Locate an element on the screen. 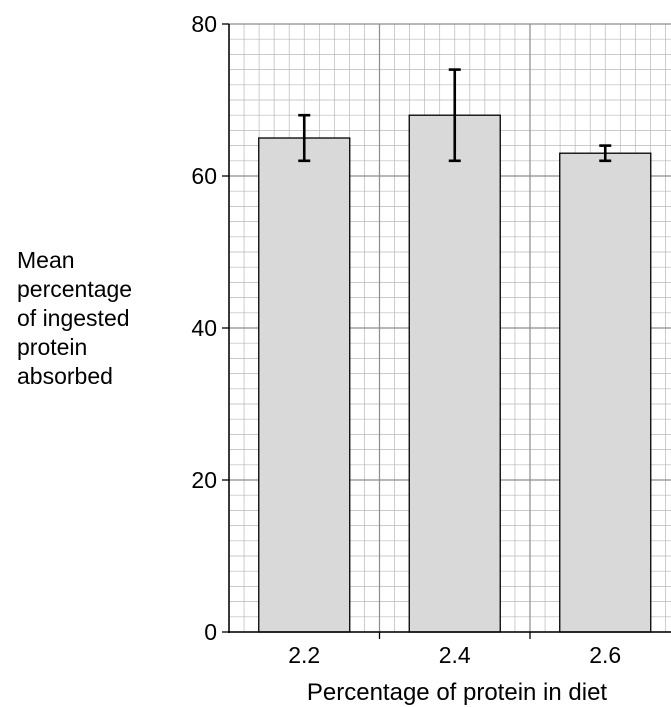  x-tick-label: 2.2 is located at coordinates (304, 655).